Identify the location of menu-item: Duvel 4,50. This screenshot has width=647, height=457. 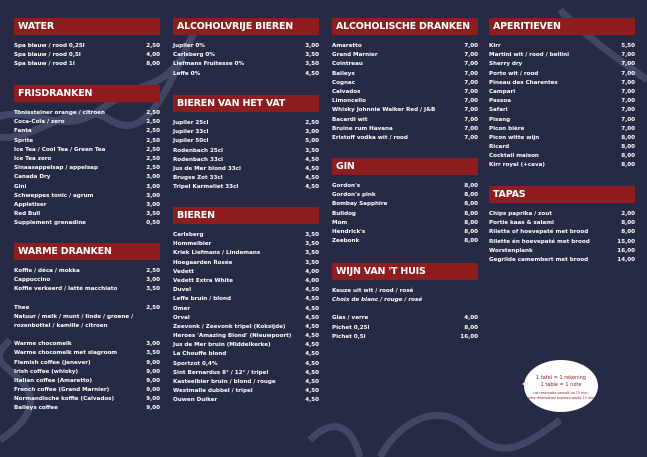
(246, 290).